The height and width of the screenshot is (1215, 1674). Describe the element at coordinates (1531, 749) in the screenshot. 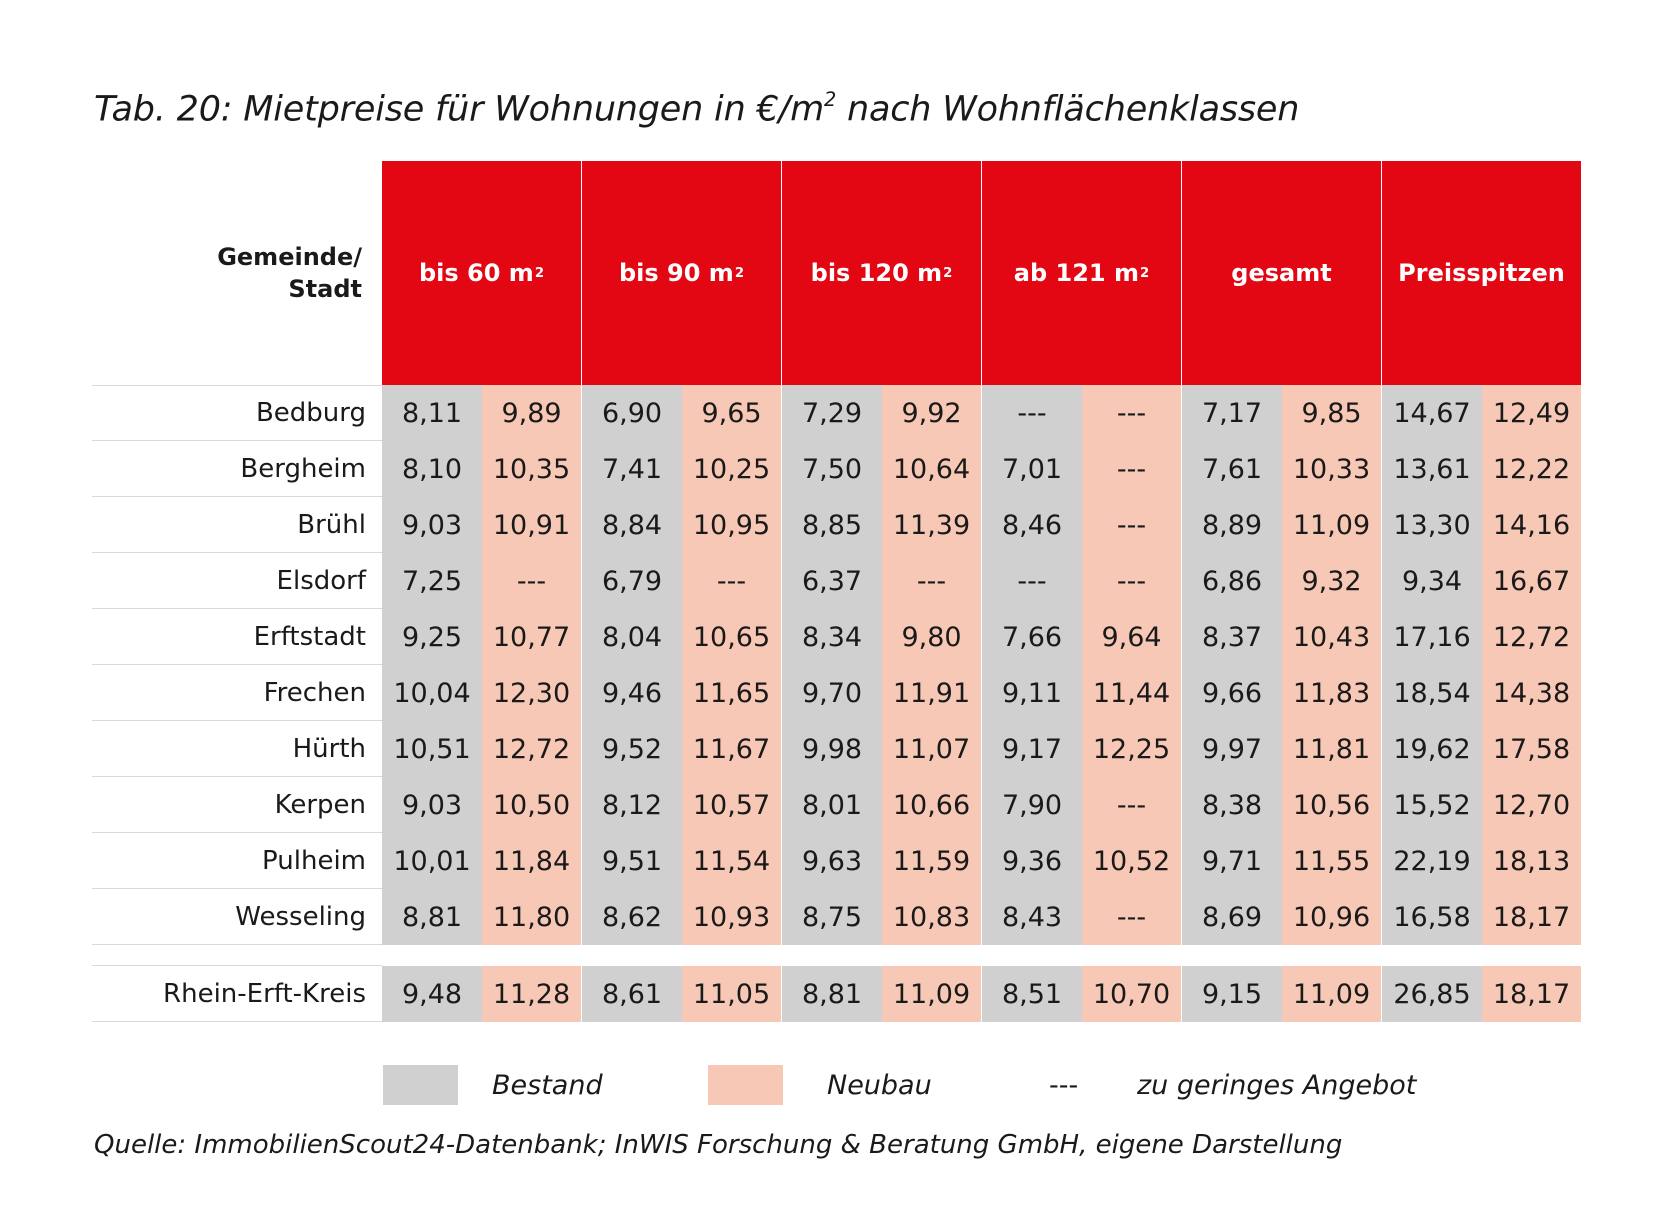

I see `cell-neubau: 17,58` at that location.